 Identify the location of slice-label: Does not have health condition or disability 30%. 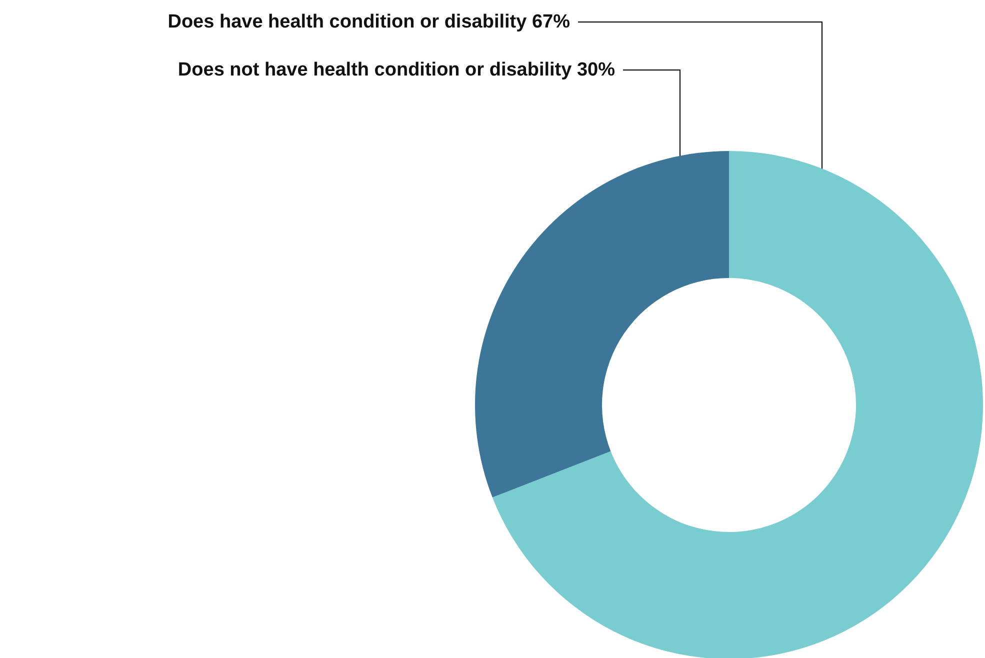
(397, 70).